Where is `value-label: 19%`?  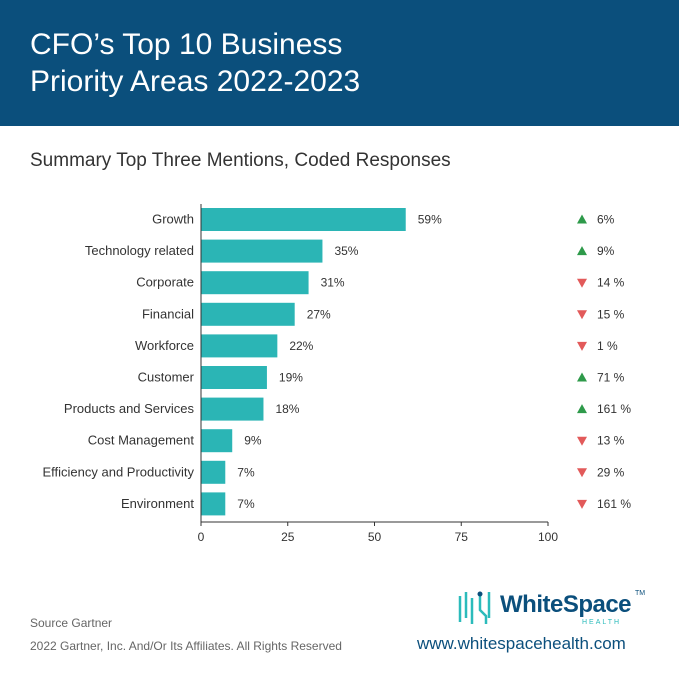 value-label: 19% is located at coordinates (291, 378).